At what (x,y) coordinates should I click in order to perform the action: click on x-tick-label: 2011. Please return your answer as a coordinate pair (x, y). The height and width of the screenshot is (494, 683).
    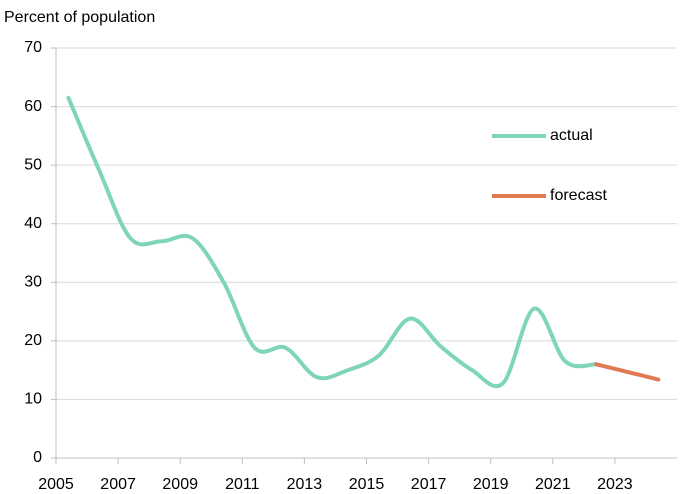
    Looking at the image, I should click on (242, 484).